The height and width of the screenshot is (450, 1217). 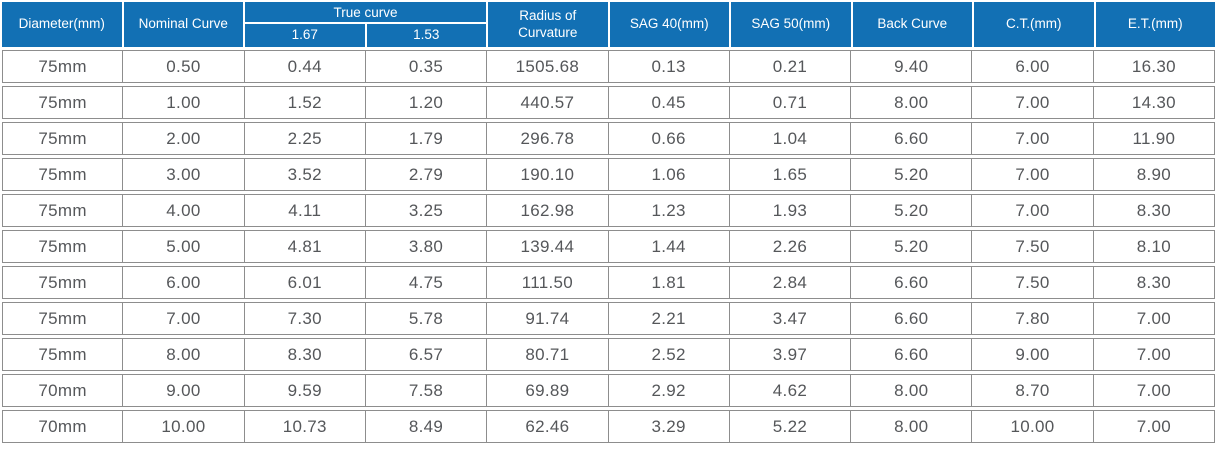 I want to click on header-back-curve: Back Curve, so click(x=912, y=24).